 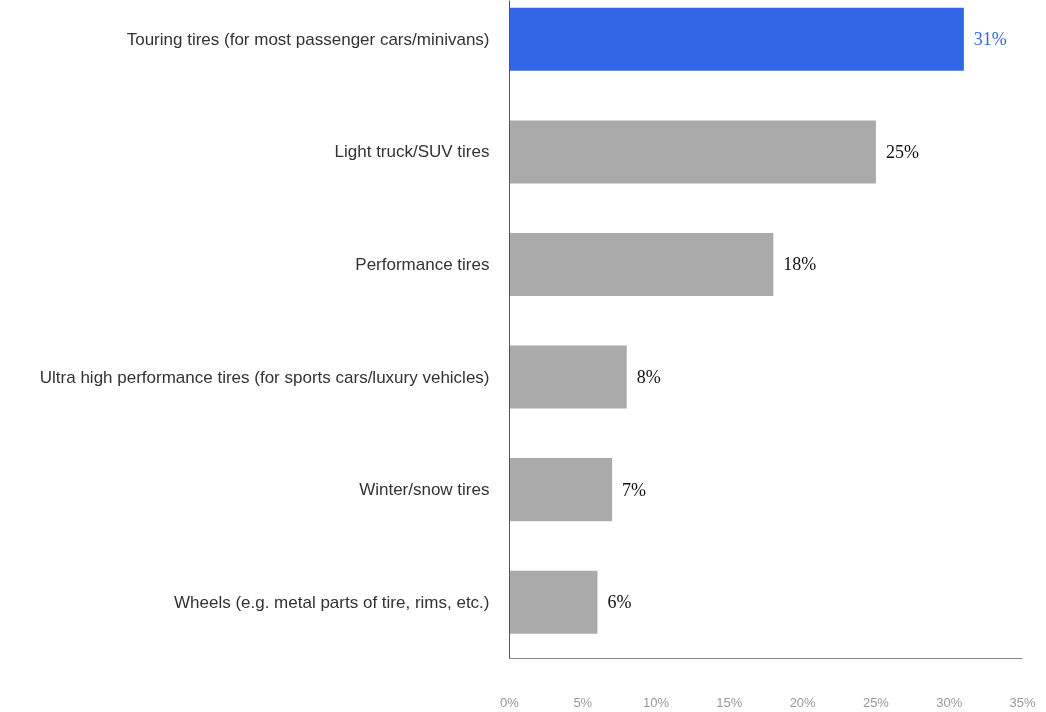 I want to click on x-tick-label: 25%, so click(x=876, y=702).